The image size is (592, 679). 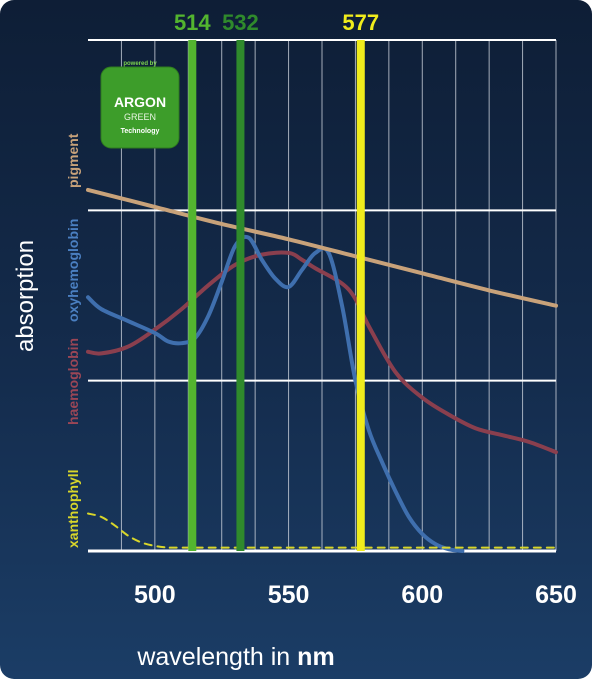 I want to click on argon-green-badge: powered by ARGON GREEN Technology, so click(x=140, y=105).